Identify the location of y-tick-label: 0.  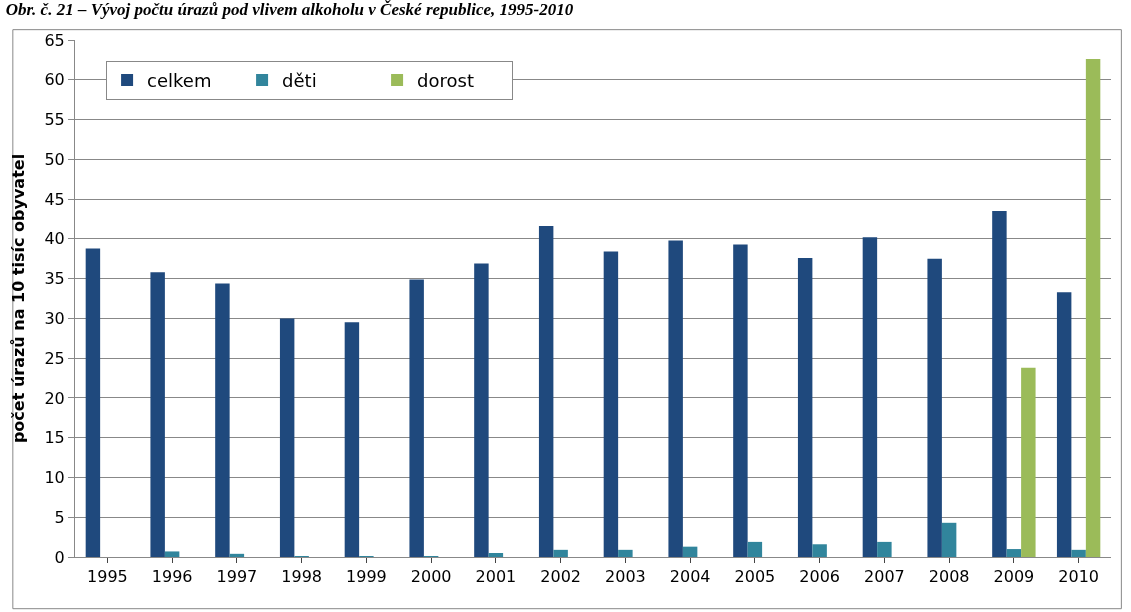
(59, 557).